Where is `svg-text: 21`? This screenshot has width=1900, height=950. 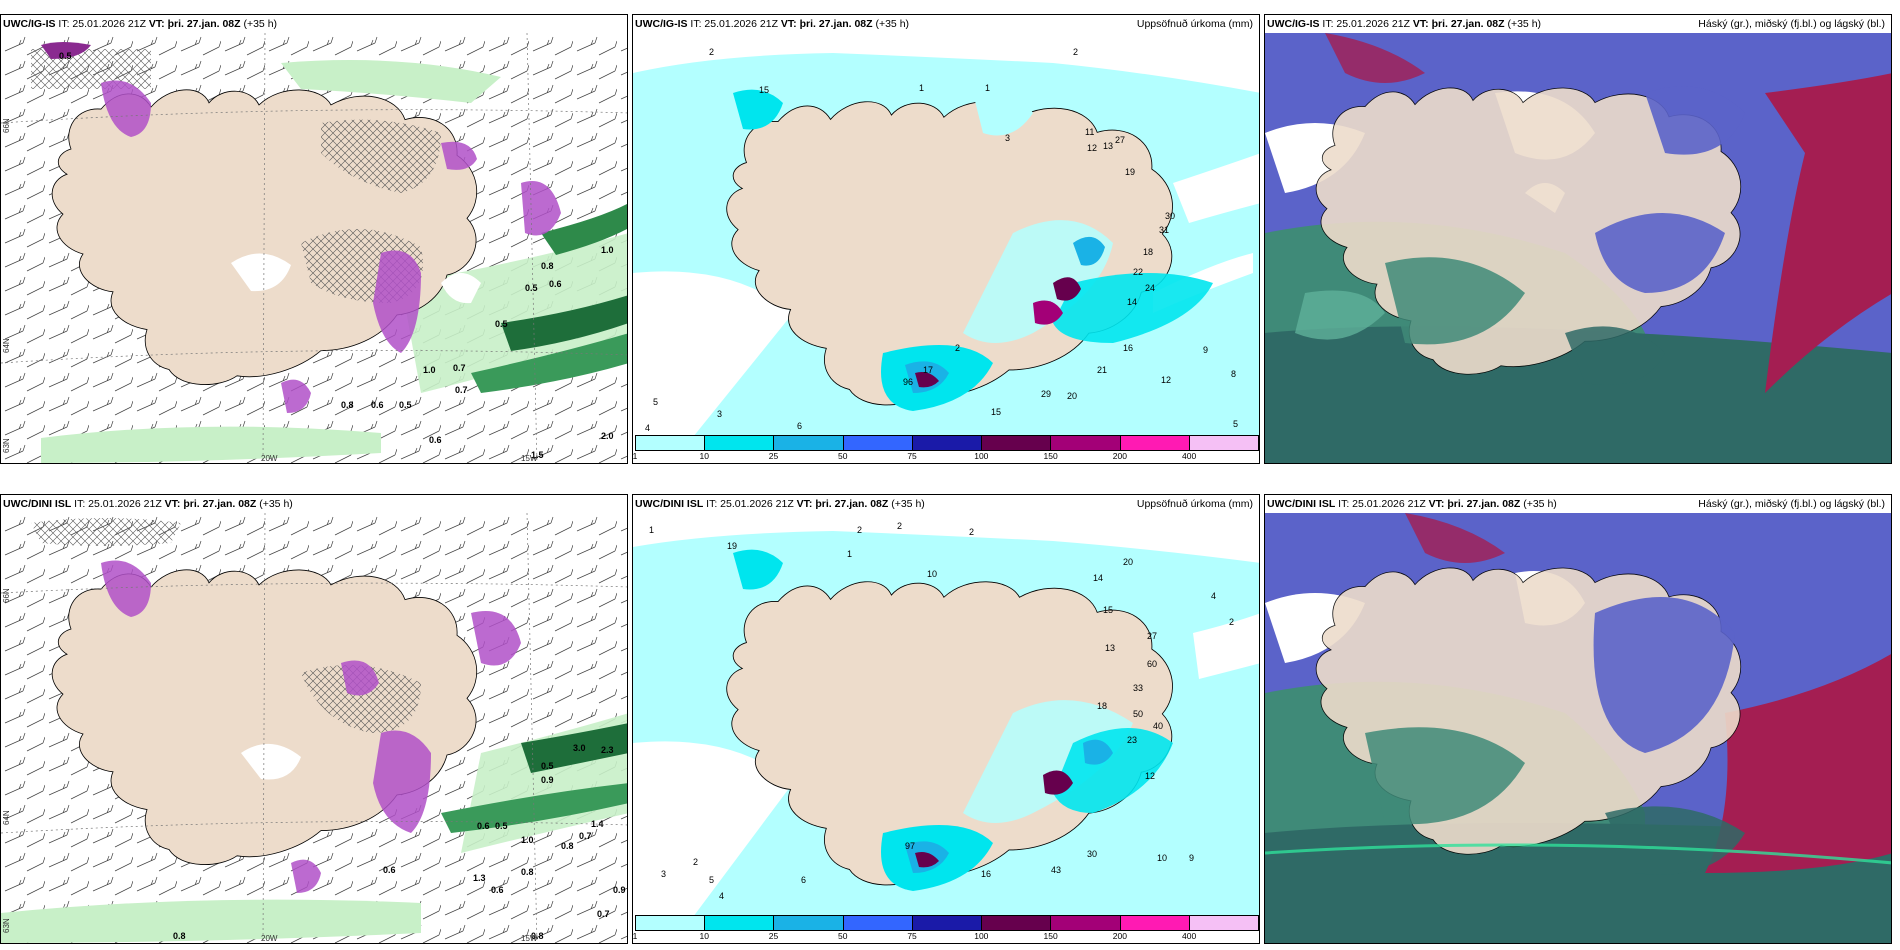
svg-text: 21 is located at coordinates (1102, 370).